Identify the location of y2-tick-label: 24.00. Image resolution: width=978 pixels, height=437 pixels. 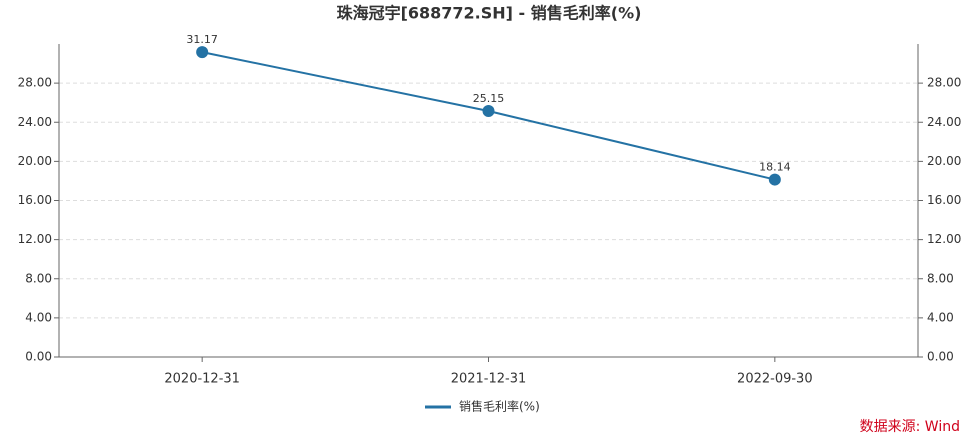
(944, 122).